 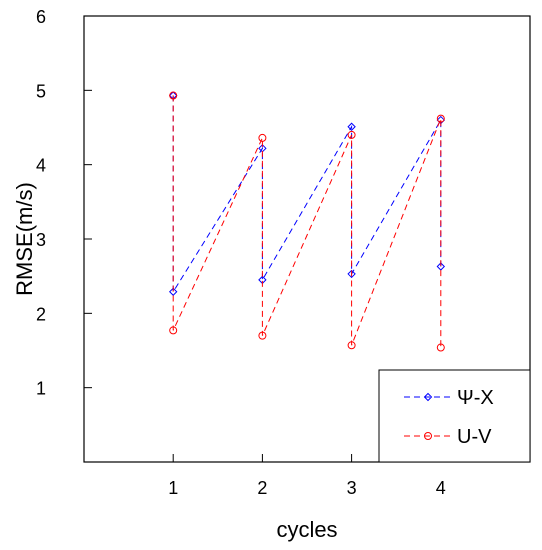 I want to click on legend-label-psi-chi: Ψ-Χ, so click(x=475, y=398).